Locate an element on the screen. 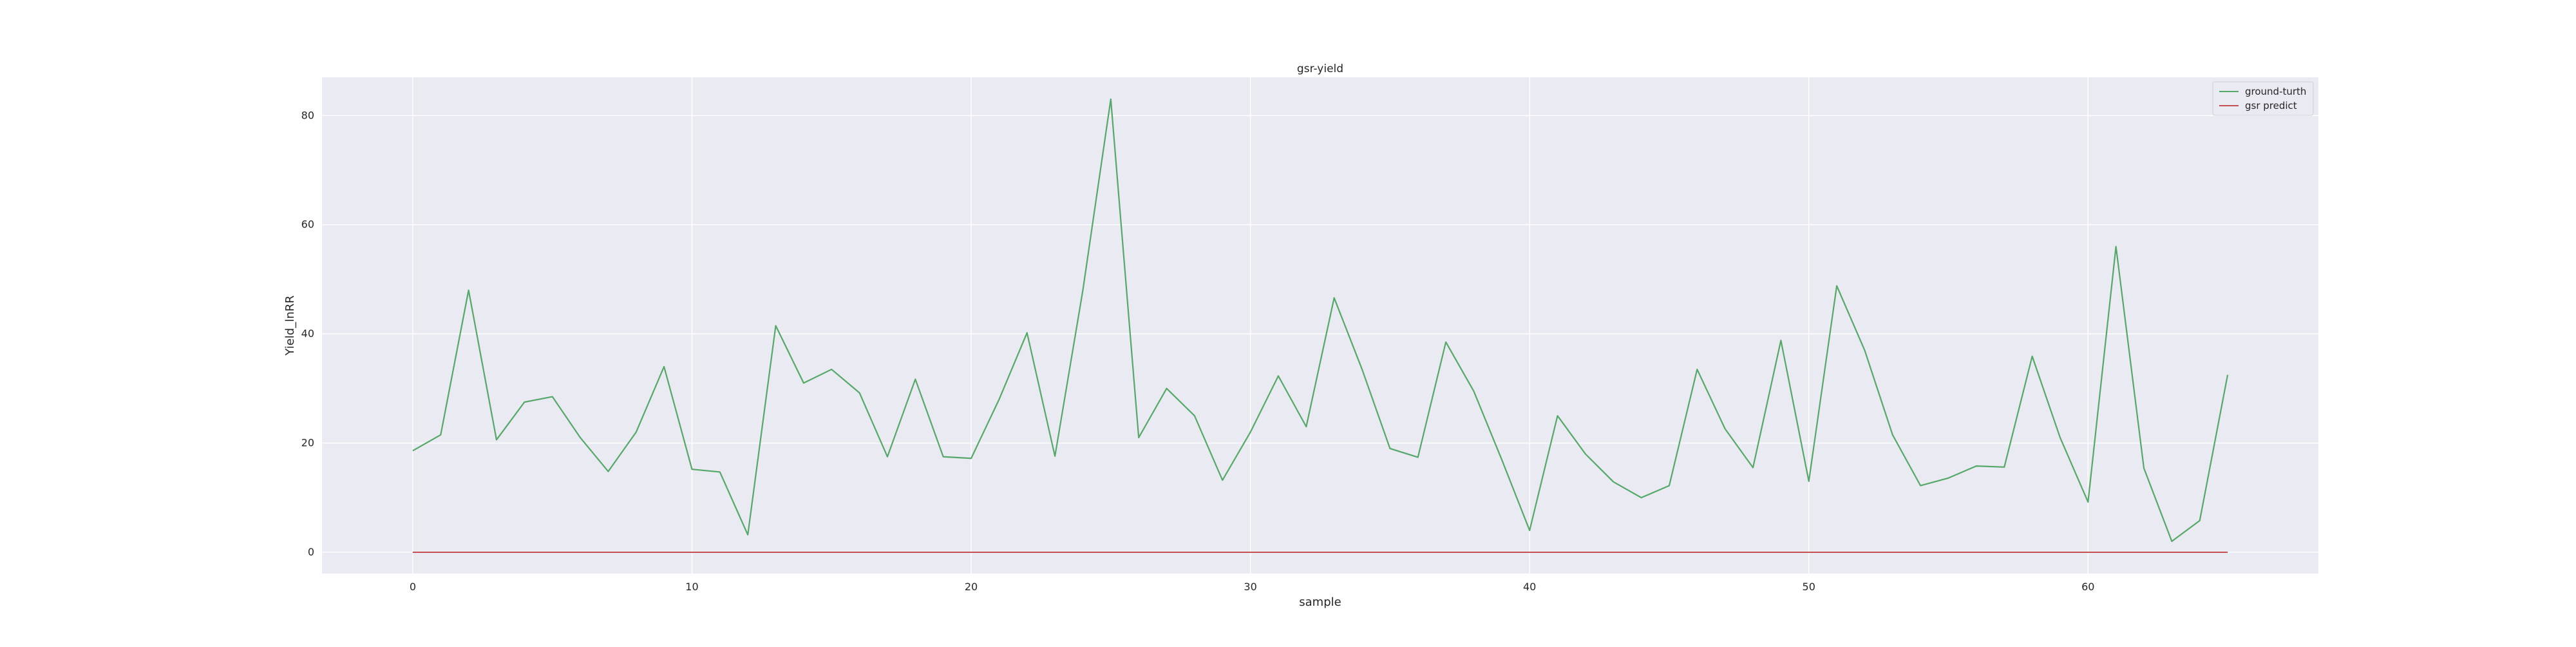 The image size is (2576, 647). chart-title: gsr-yield is located at coordinates (1320, 69).